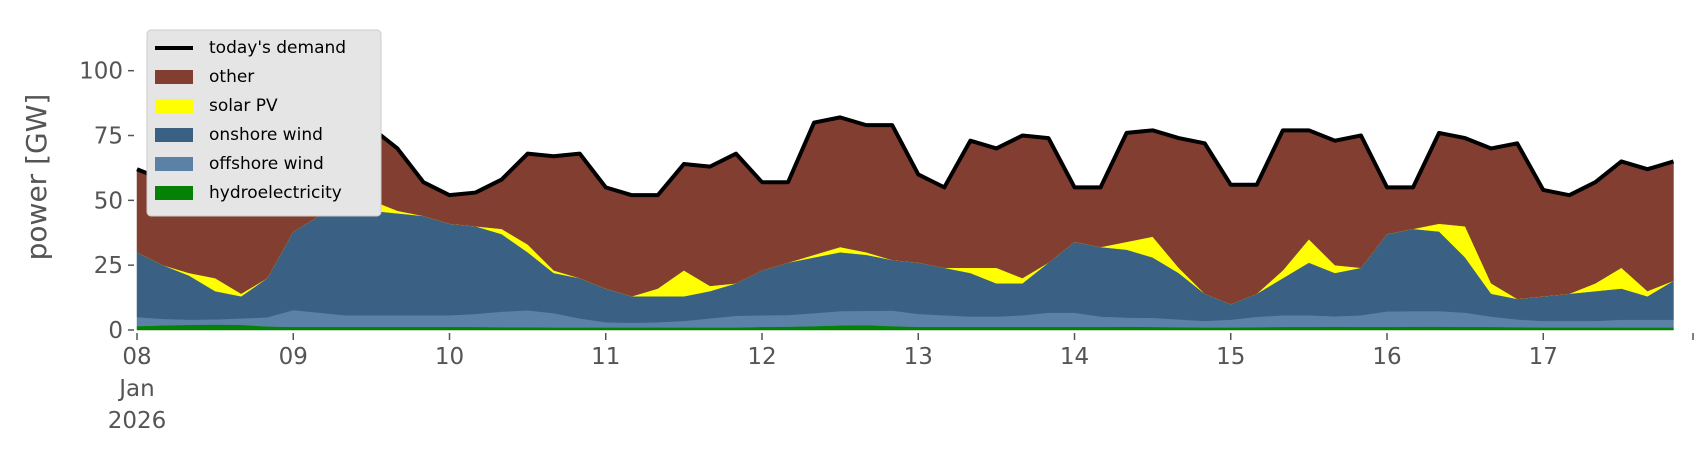 The image size is (1706, 464). I want to click on x-tick-label: 13, so click(918, 357).